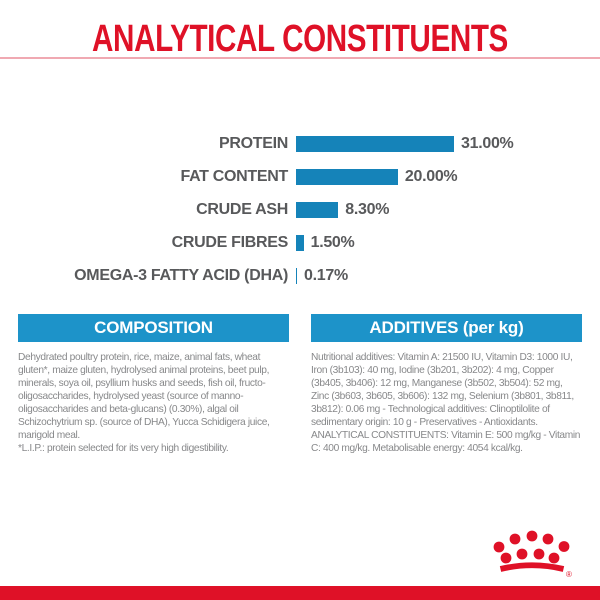  I want to click on bar-value: 1.50%, so click(332, 242).